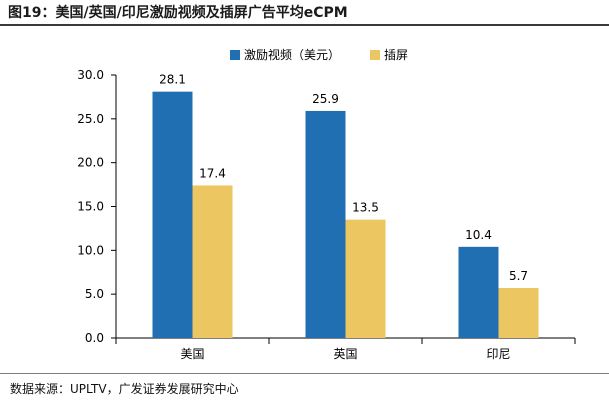 The image size is (609, 400). What do you see at coordinates (124, 389) in the screenshot?
I see `source-note: 数据来源：UPLTV，广发证券发展研究中心` at bounding box center [124, 389].